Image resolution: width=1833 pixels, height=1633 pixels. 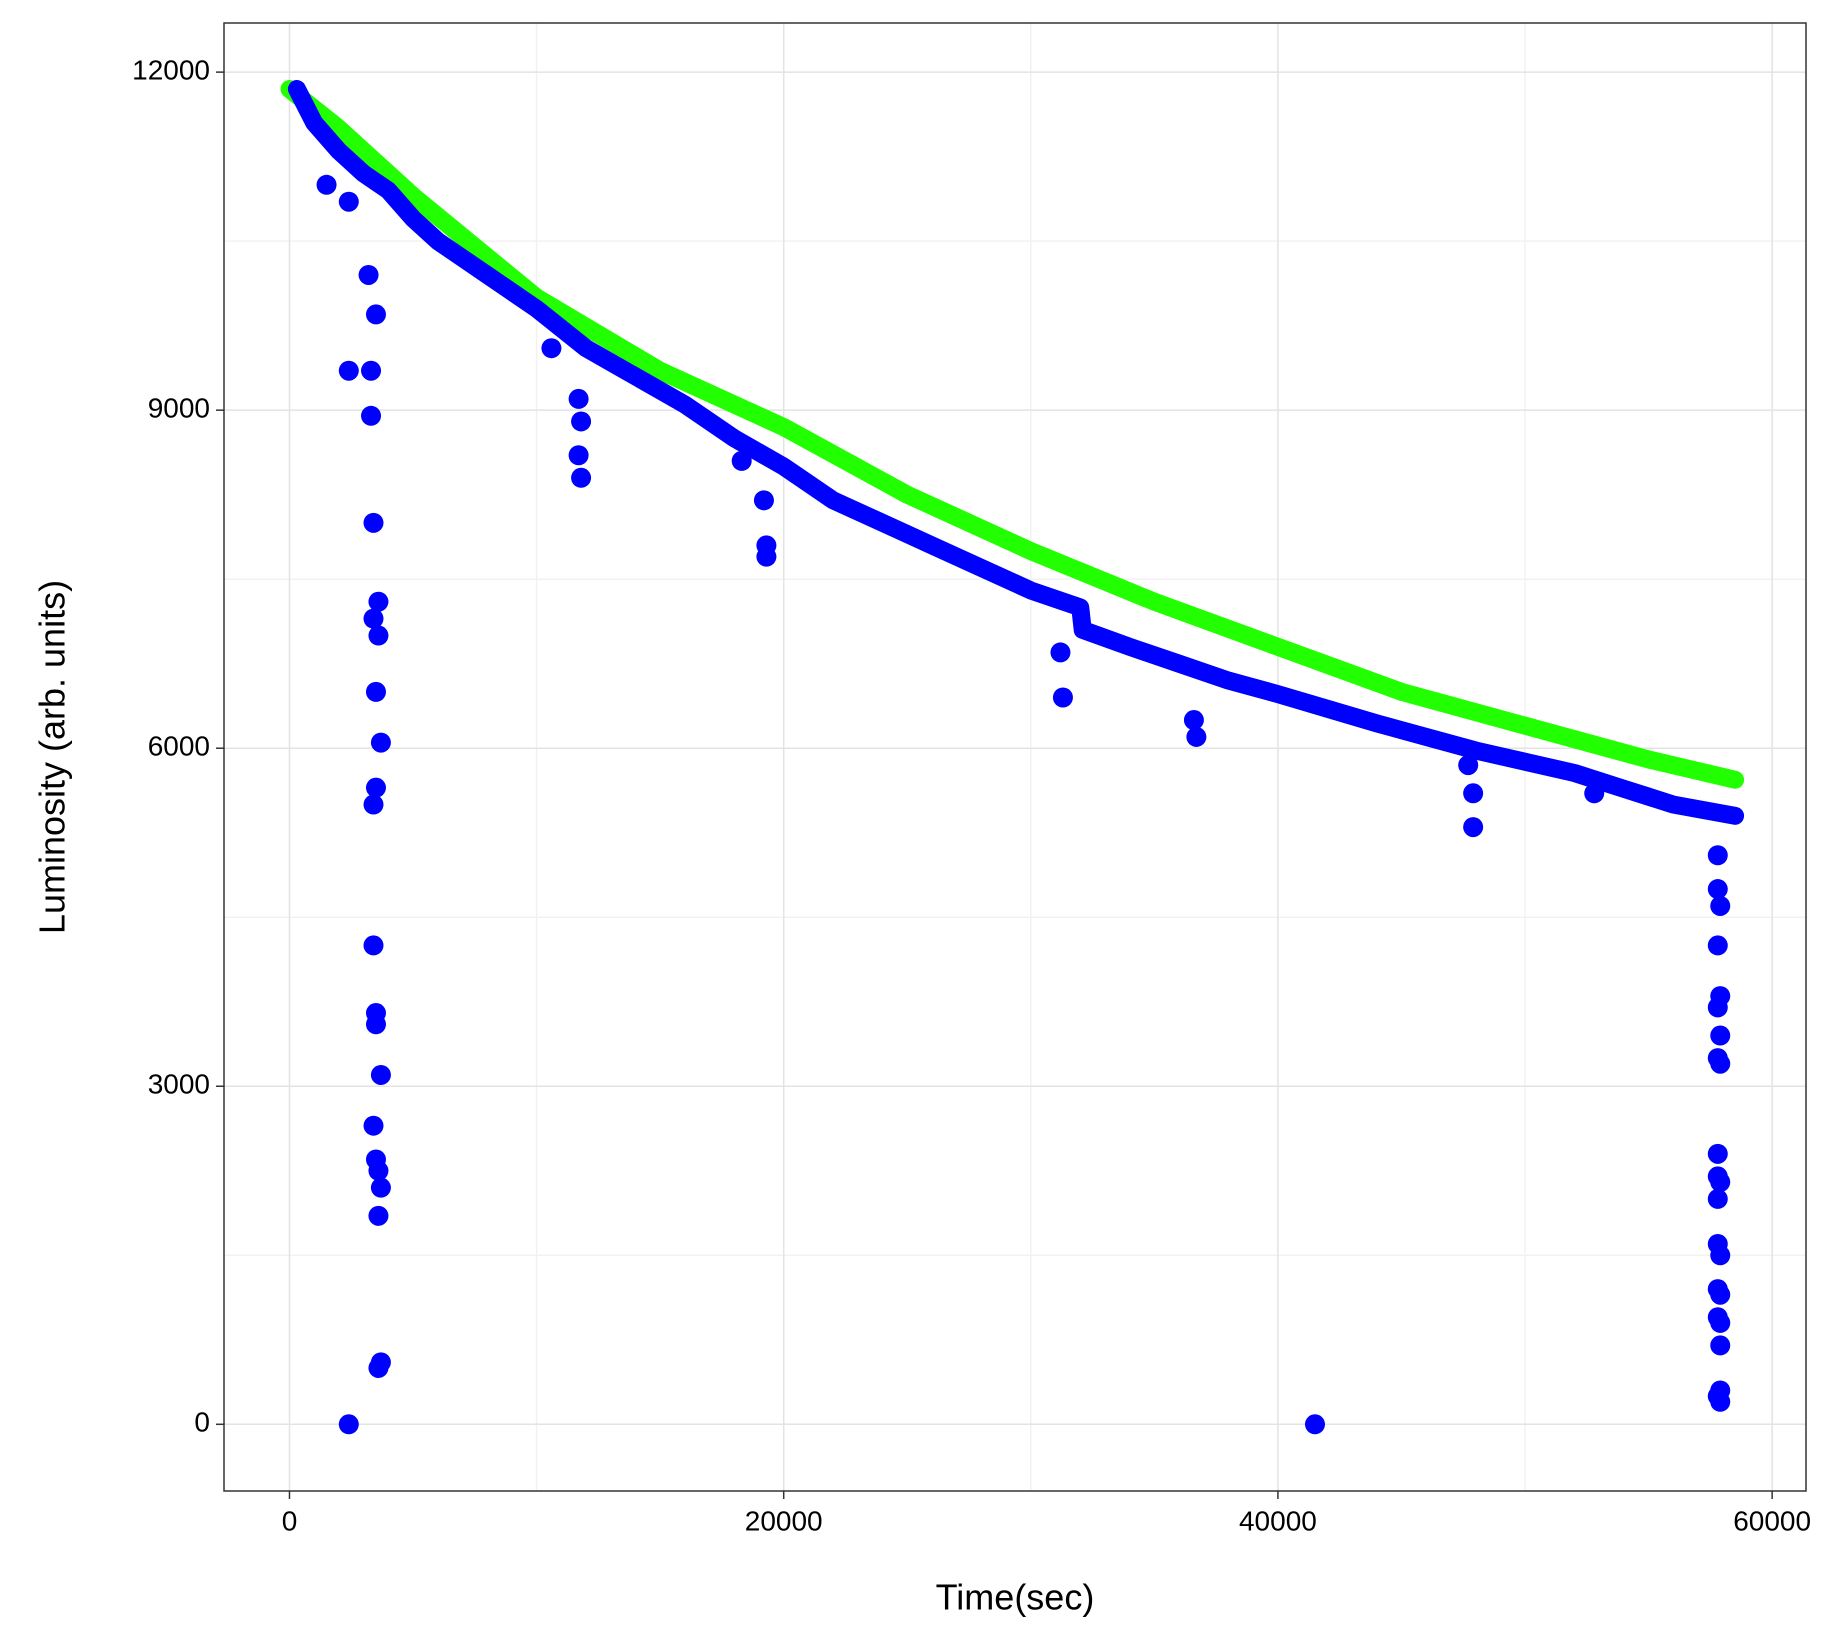 What do you see at coordinates (784, 1520) in the screenshot?
I see `x-tick-label: 20000` at bounding box center [784, 1520].